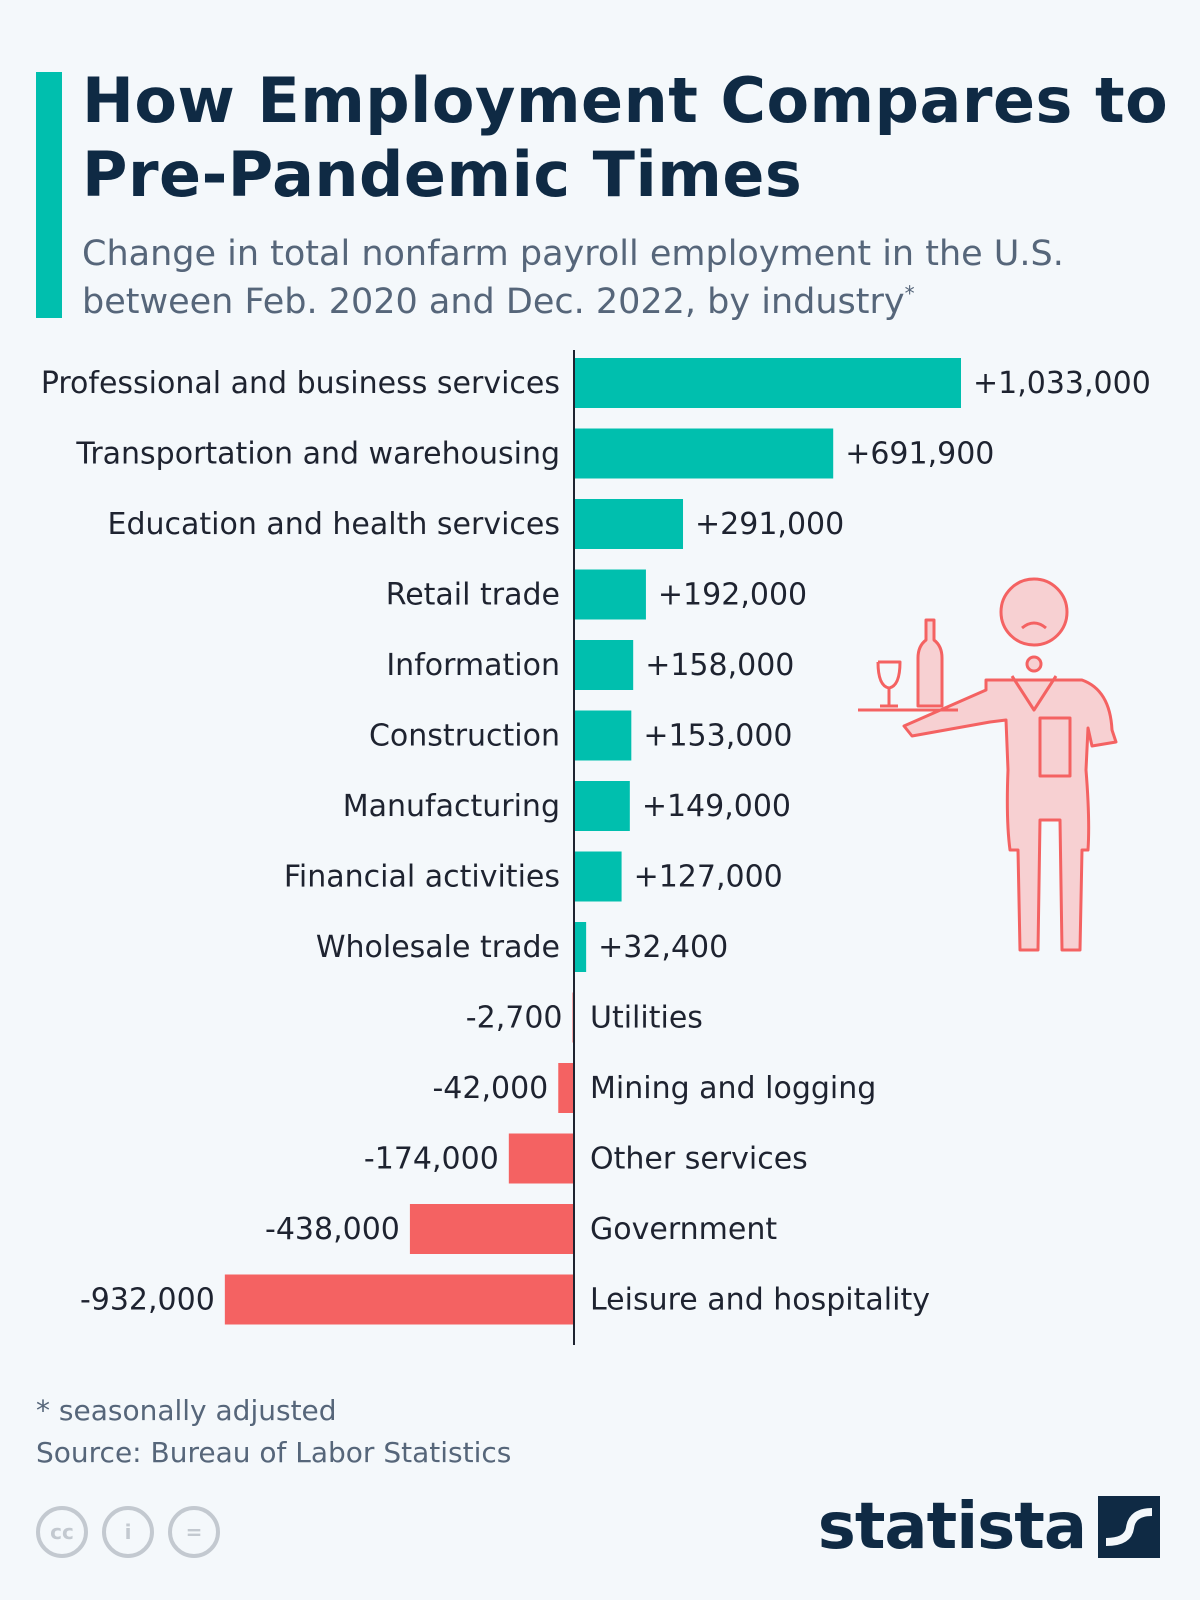 This screenshot has width=1200, height=1600. I want to click on footnote-seasonal: * seasonally adjusted, so click(186, 1410).